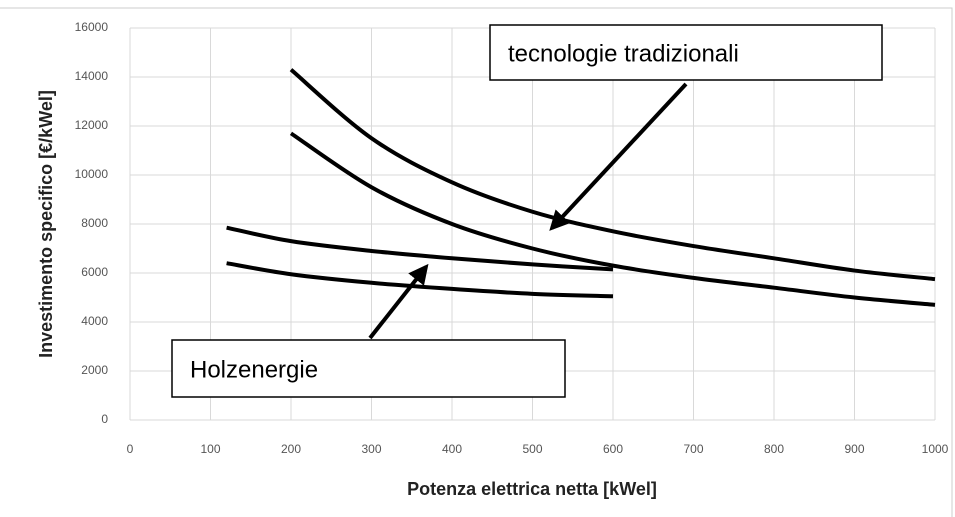  I want to click on x-tick-label: 900, so click(854, 449).